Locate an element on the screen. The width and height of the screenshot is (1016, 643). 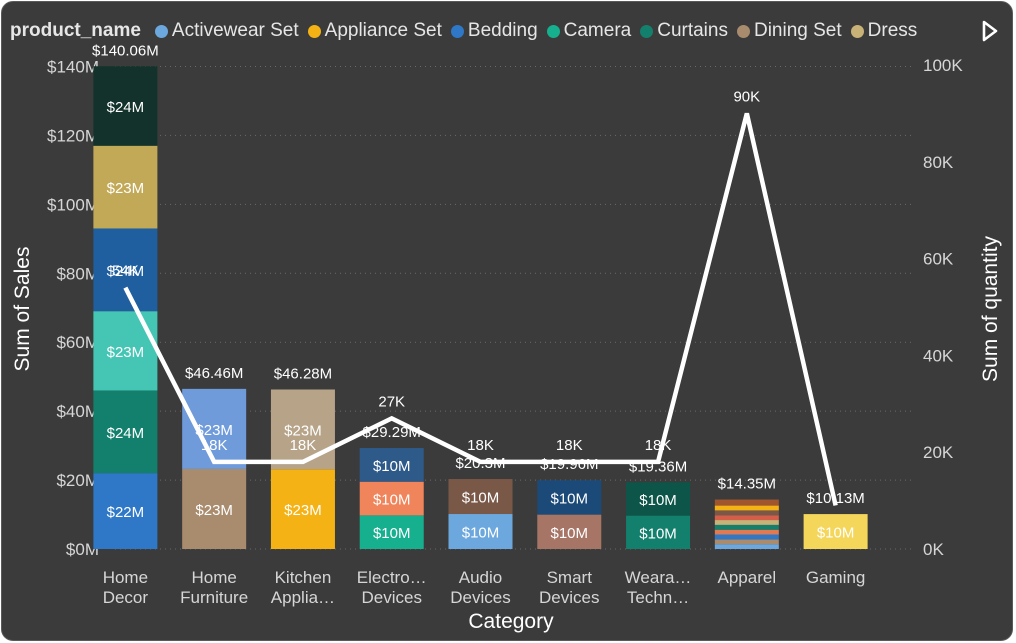
category-tick-label: Gaming is located at coordinates (836, 577).